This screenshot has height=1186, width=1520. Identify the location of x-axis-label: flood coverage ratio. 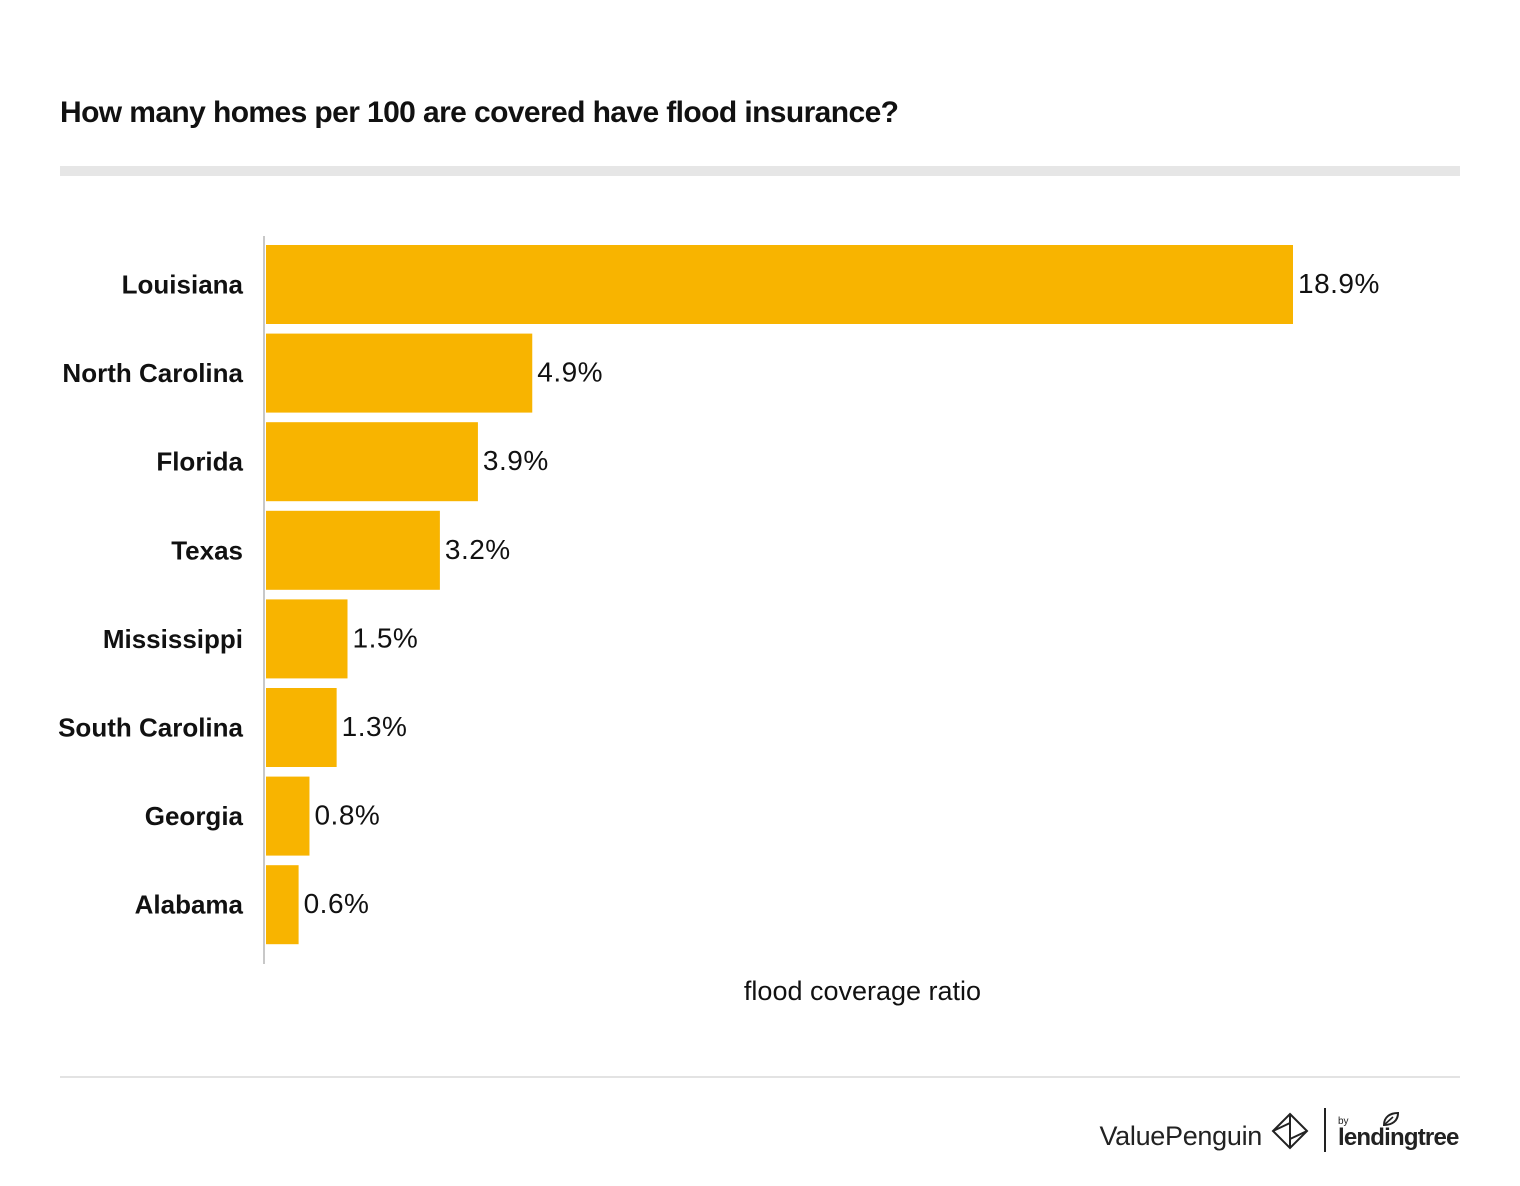
(862, 991).